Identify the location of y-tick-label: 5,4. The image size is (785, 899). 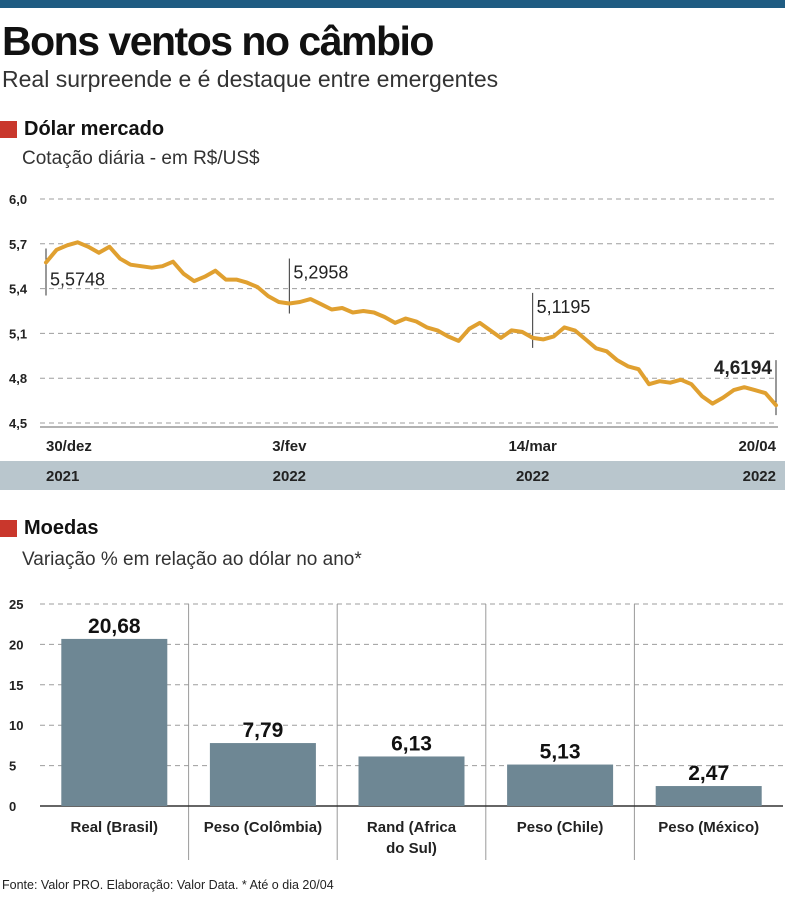
(18, 289).